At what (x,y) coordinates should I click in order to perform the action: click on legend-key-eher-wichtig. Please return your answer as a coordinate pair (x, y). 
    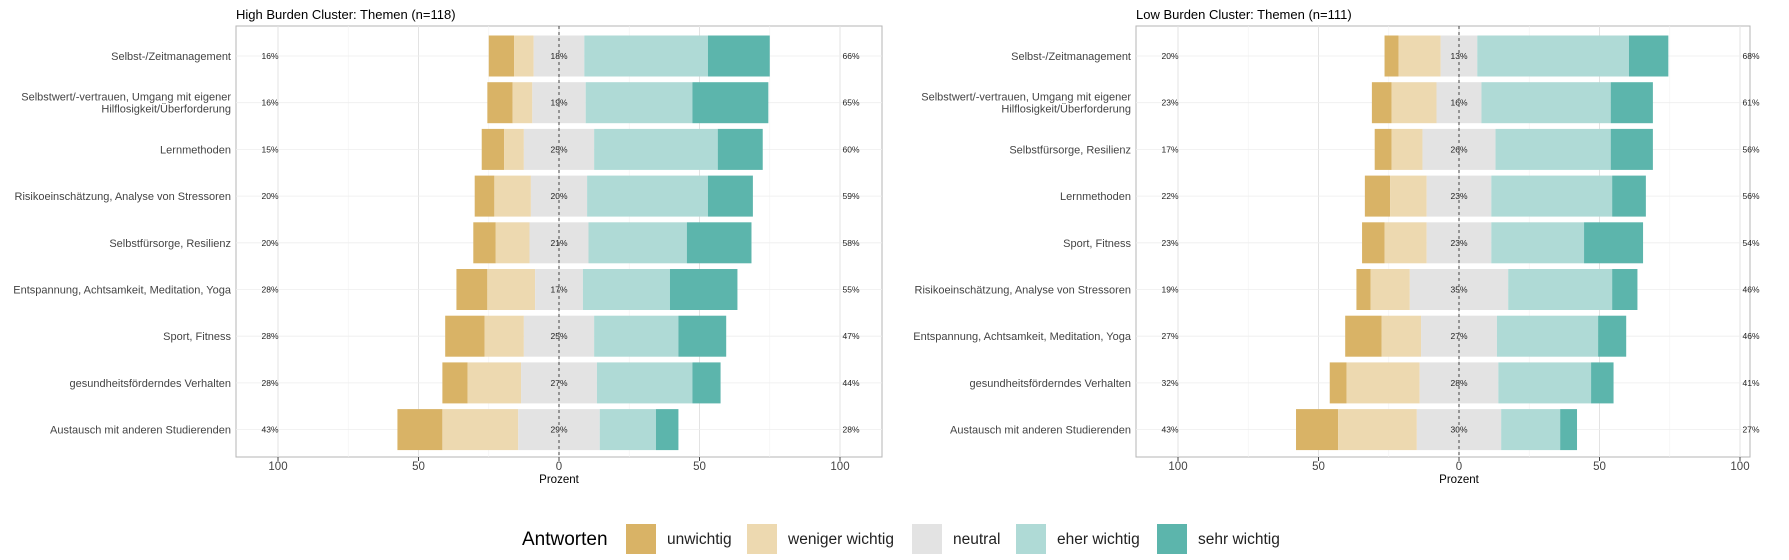
    Looking at the image, I should click on (1031, 539).